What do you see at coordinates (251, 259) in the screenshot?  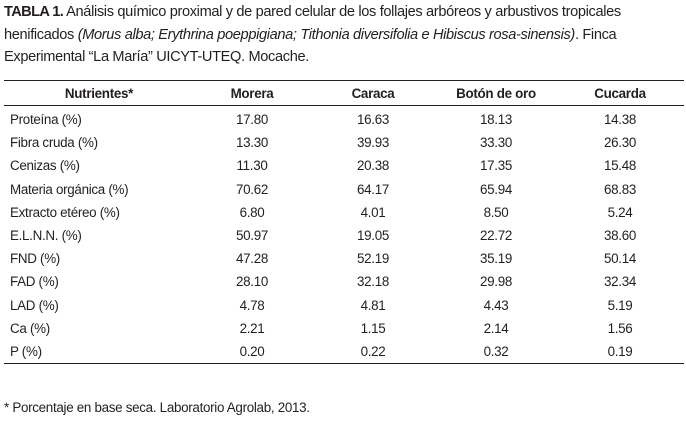 I see `value-cell: 47.28` at bounding box center [251, 259].